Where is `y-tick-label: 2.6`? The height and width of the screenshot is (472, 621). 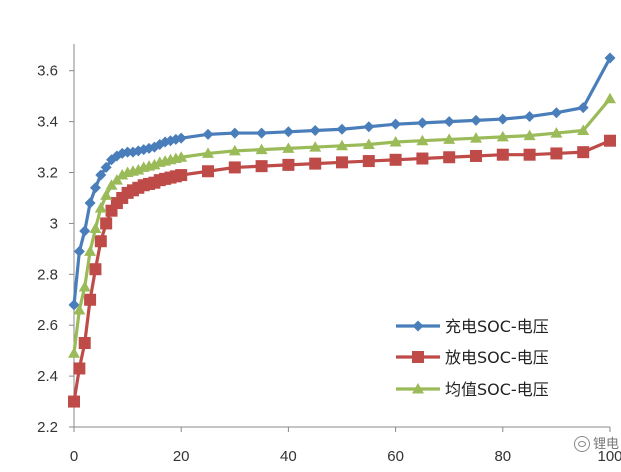
y-tick-label: 2.6 is located at coordinates (47, 325).